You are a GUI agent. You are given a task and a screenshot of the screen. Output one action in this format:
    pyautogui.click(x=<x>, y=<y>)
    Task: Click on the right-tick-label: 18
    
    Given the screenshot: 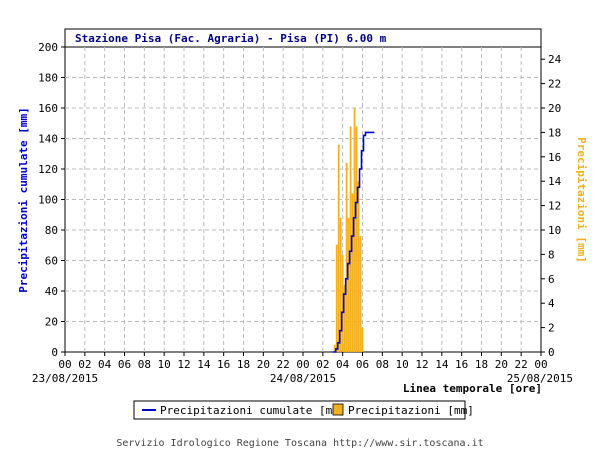 What is the action you would take?
    pyautogui.click(x=554, y=132)
    